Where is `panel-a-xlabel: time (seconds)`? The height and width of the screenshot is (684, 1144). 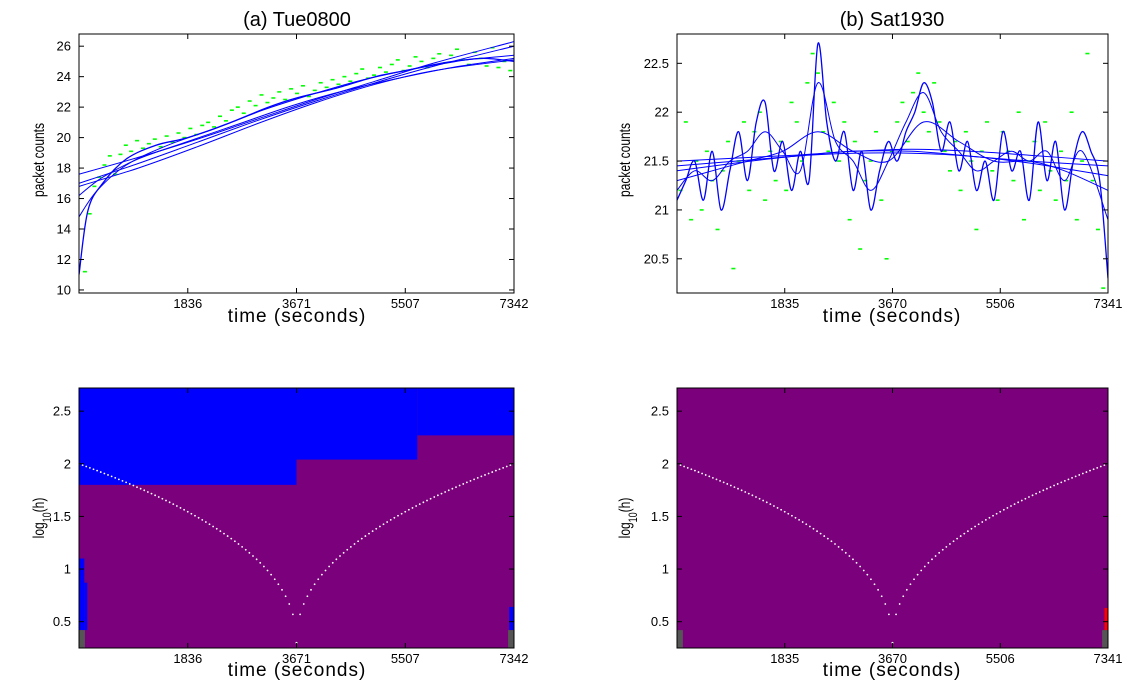
panel-a-xlabel: time (seconds) is located at coordinates (297, 316).